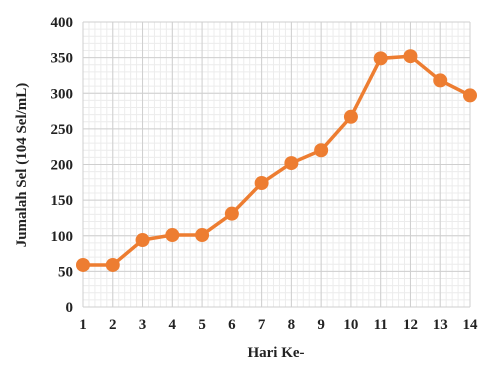 The width and height of the screenshot is (482, 367). Describe the element at coordinates (62, 201) in the screenshot. I see `y-tick-label: 150` at that location.